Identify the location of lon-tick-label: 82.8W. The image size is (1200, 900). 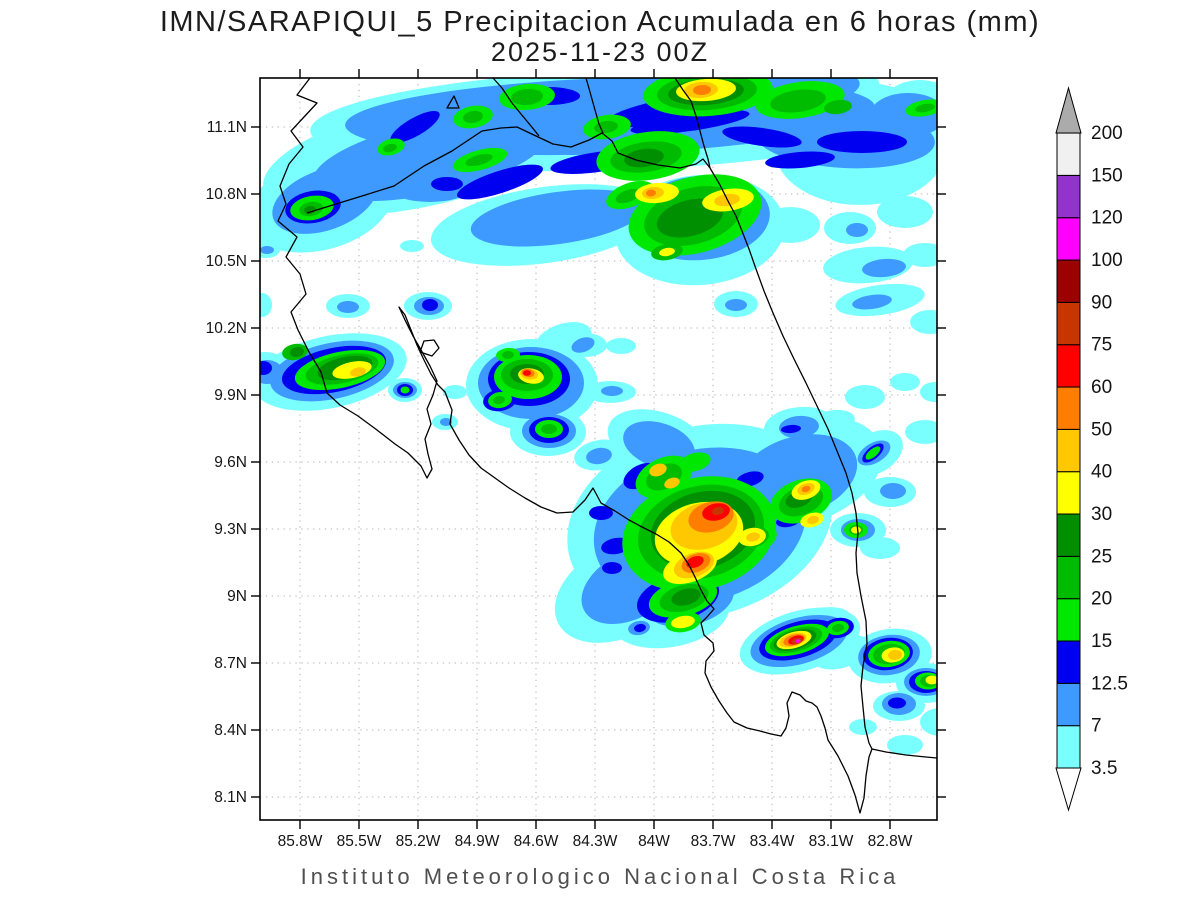
(890, 841).